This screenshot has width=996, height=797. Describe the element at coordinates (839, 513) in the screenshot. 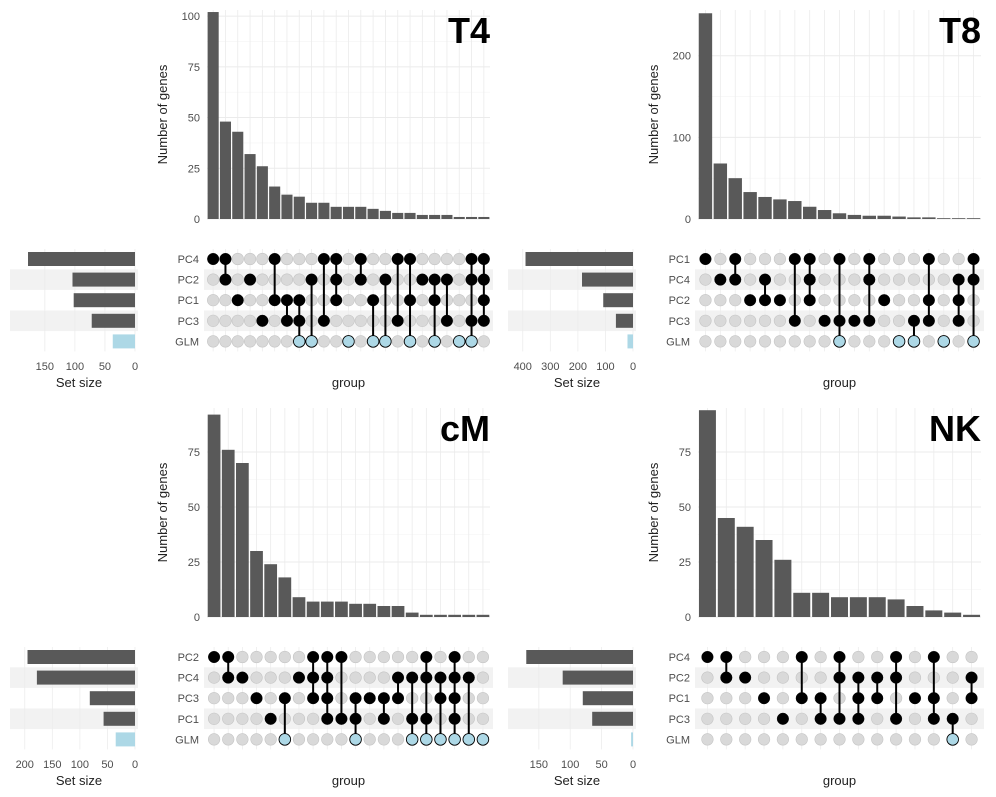

I see `intersection-bars` at that location.